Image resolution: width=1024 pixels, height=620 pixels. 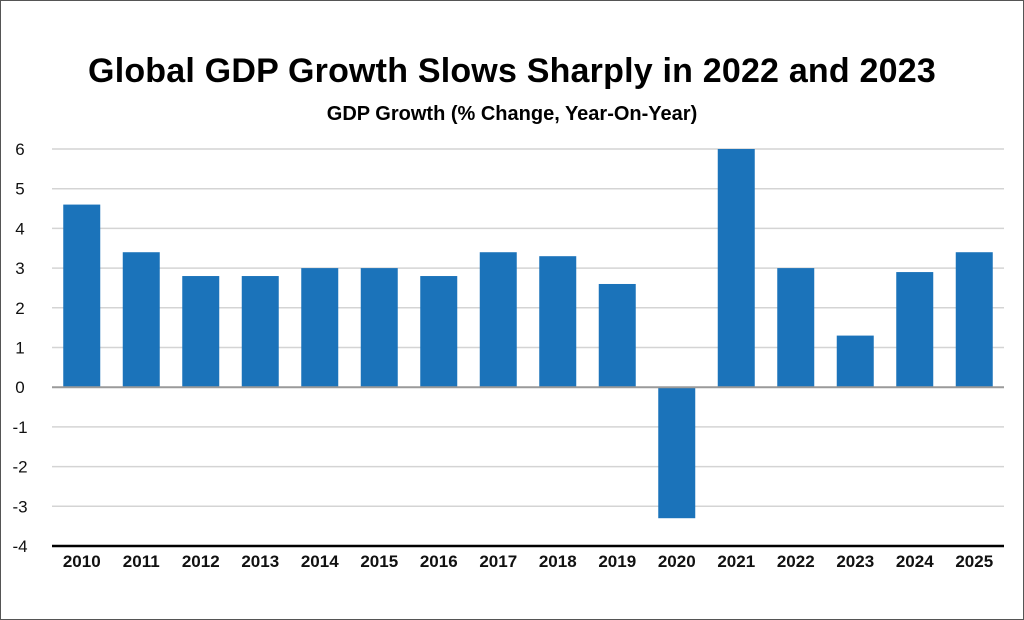 What do you see at coordinates (19, 228) in the screenshot?
I see `y-tick-label: 4` at bounding box center [19, 228].